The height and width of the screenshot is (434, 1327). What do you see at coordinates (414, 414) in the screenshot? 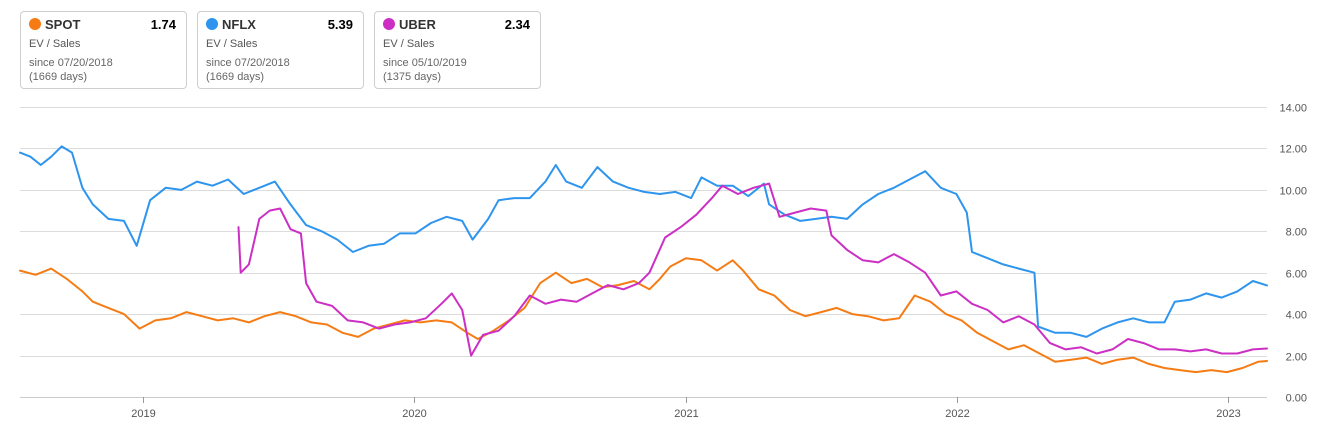
I see `x-tick-label: 2020` at bounding box center [414, 414].